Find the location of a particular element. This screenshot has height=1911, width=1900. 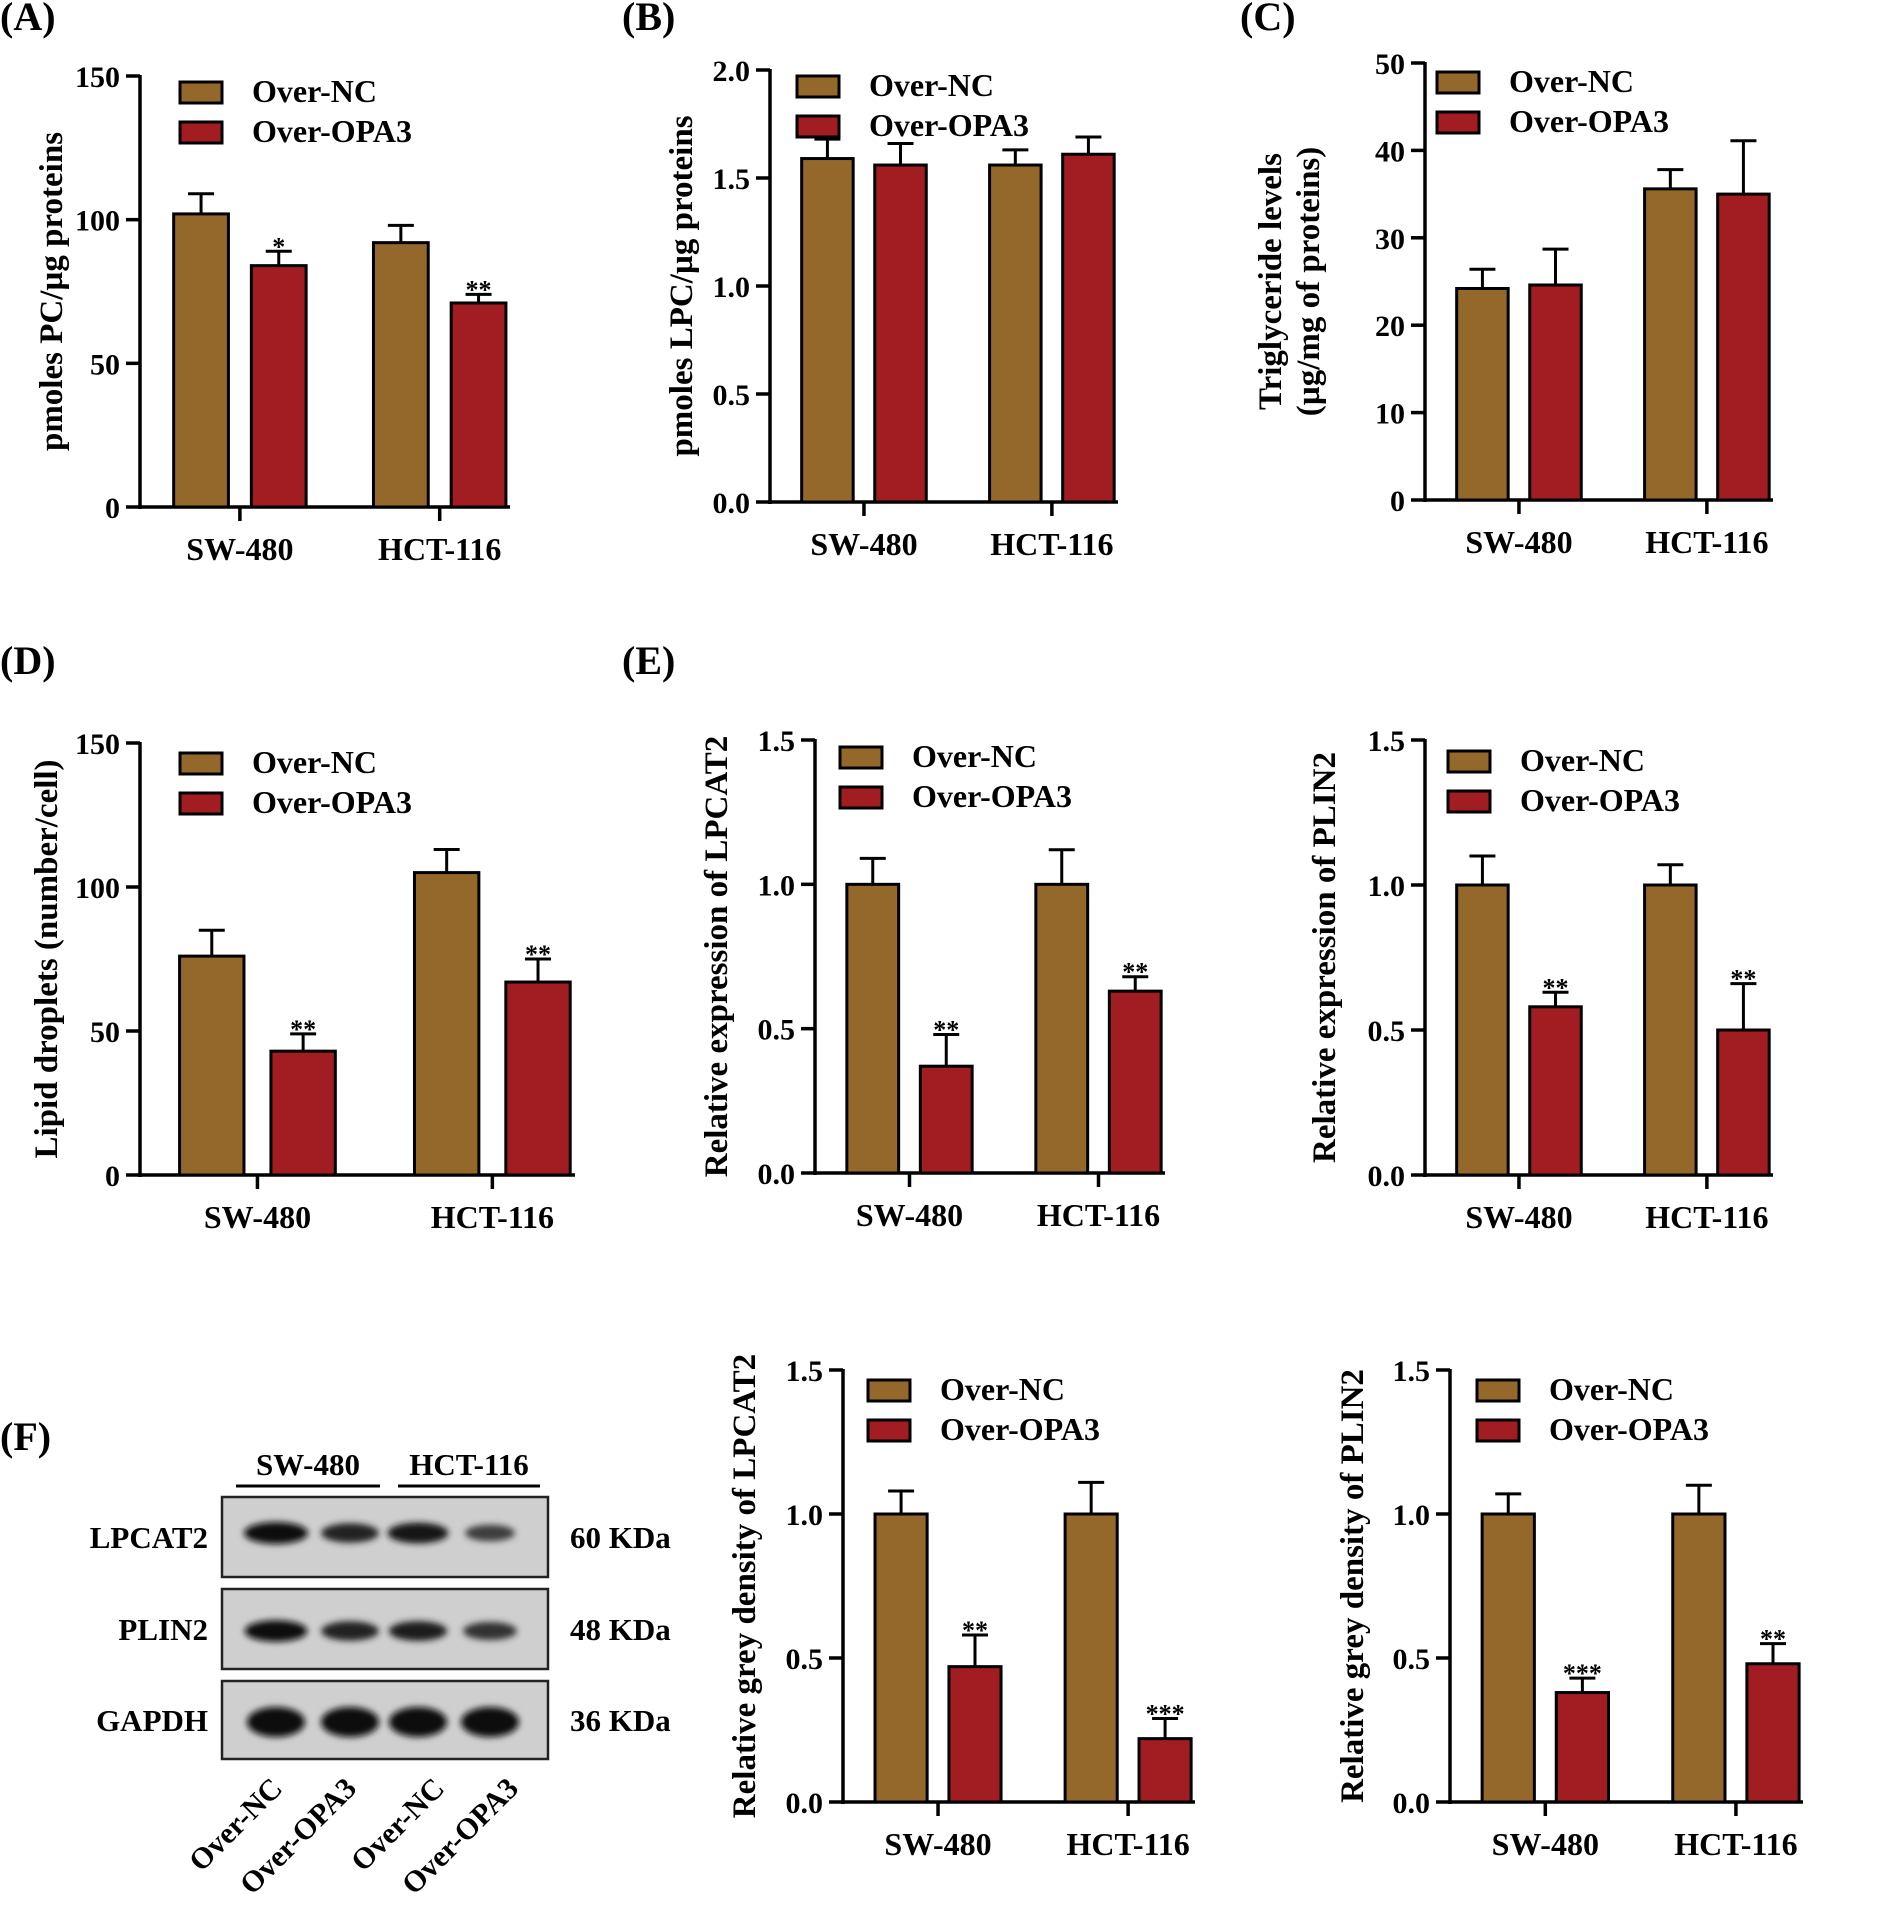

blot-protein-label: GAPDH is located at coordinates (152, 1720).